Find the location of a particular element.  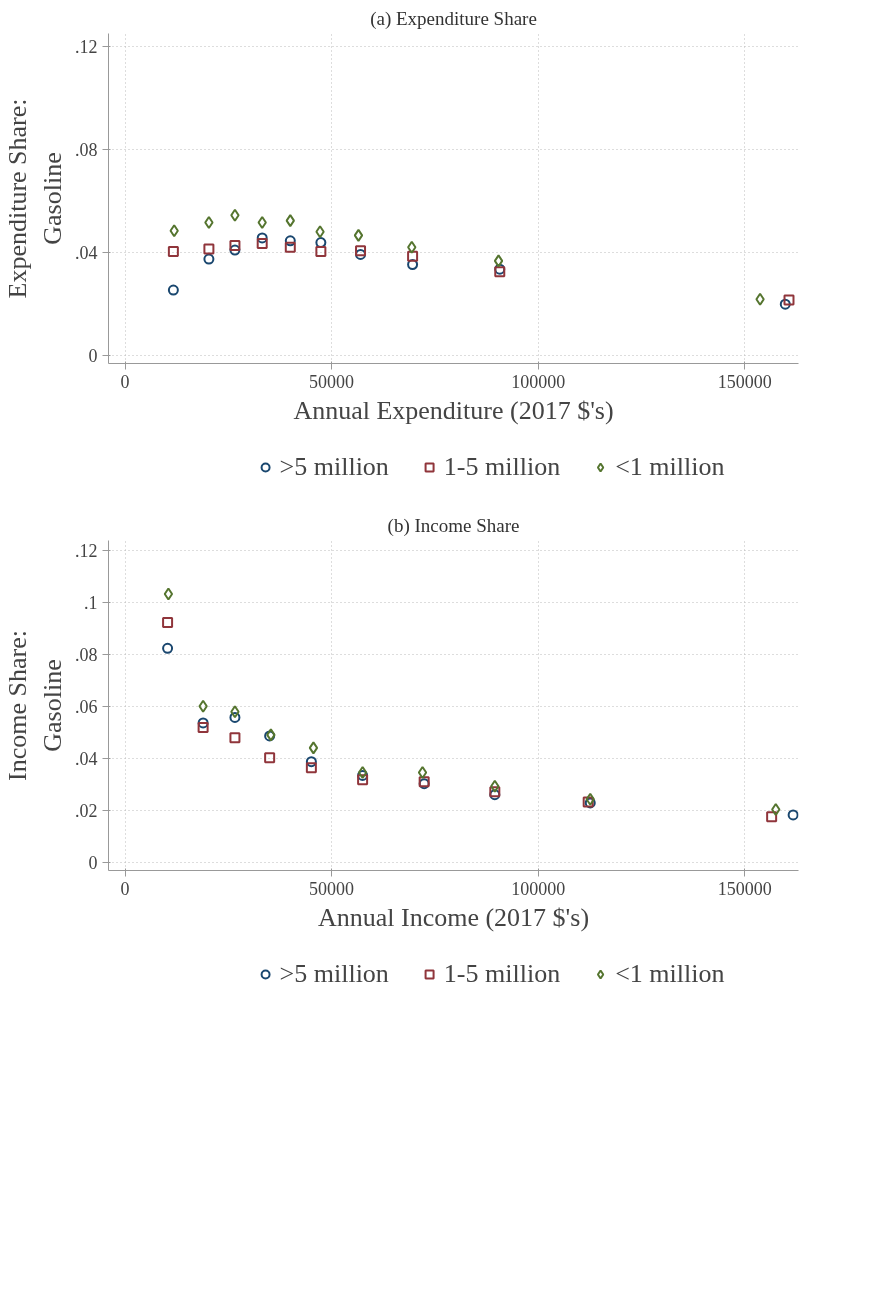

chart-title: (b) Income Share is located at coordinates (453, 525).